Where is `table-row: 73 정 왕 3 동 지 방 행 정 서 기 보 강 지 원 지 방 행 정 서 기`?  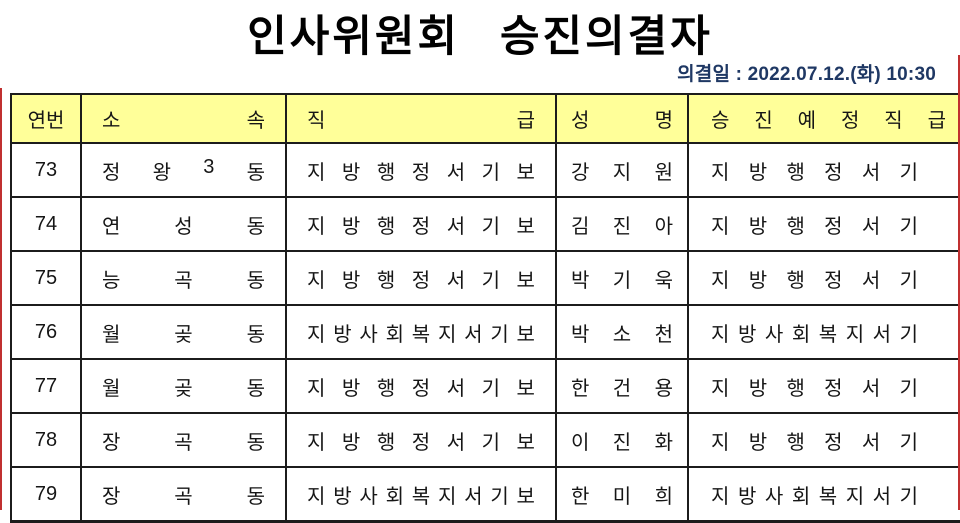 table-row: 73 정 왕 3 동 지 방 행 정 서 기 보 강 지 원 지 방 행 정 서 기 is located at coordinates (485, 170).